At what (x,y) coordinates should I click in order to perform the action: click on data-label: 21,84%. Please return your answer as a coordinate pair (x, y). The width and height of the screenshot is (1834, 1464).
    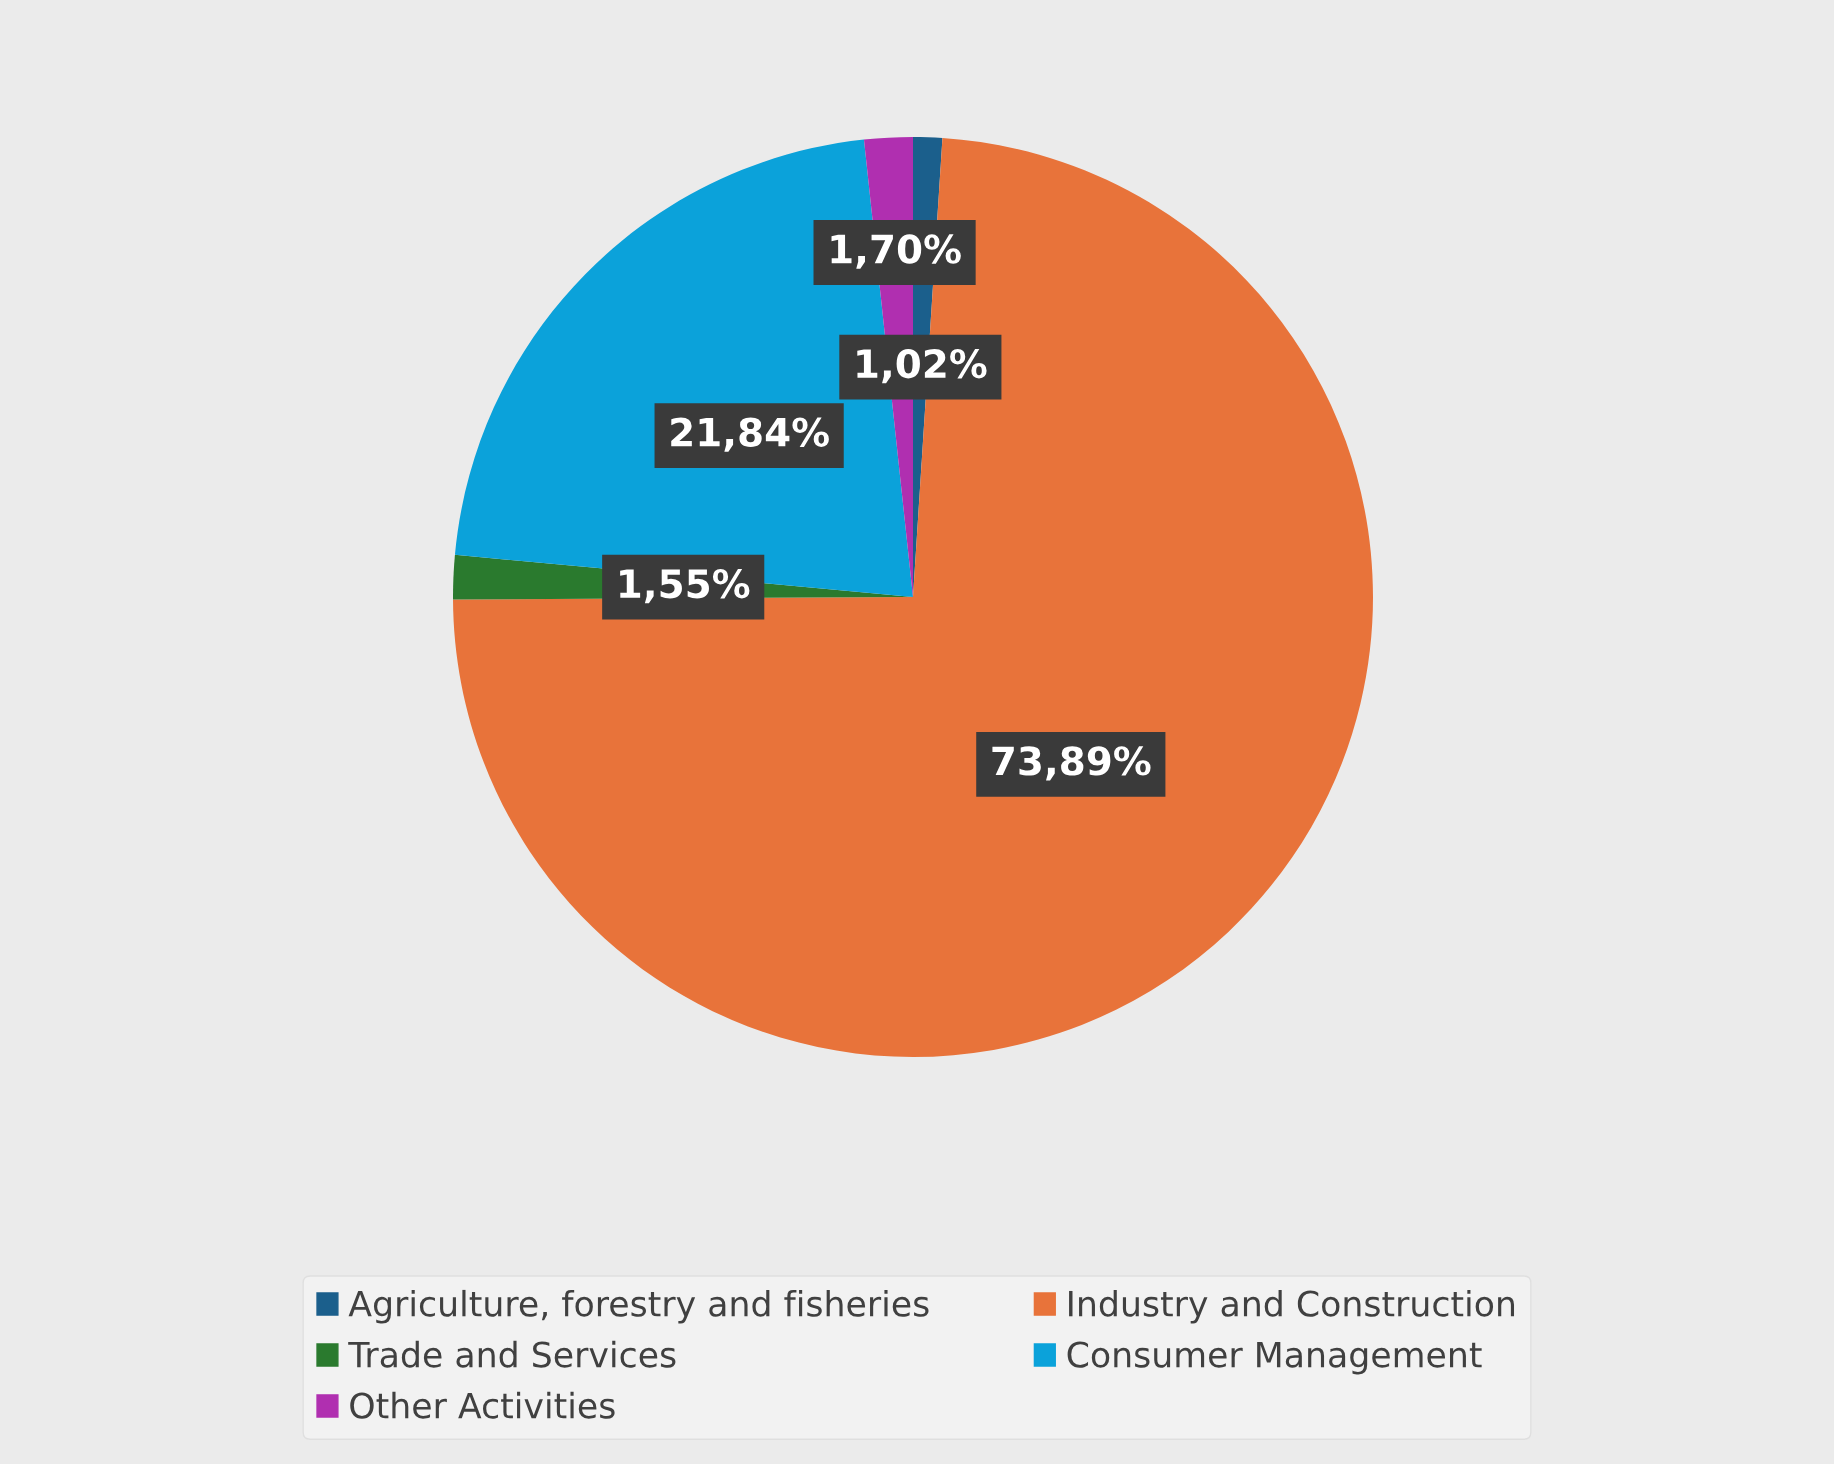
    Looking at the image, I should click on (750, 434).